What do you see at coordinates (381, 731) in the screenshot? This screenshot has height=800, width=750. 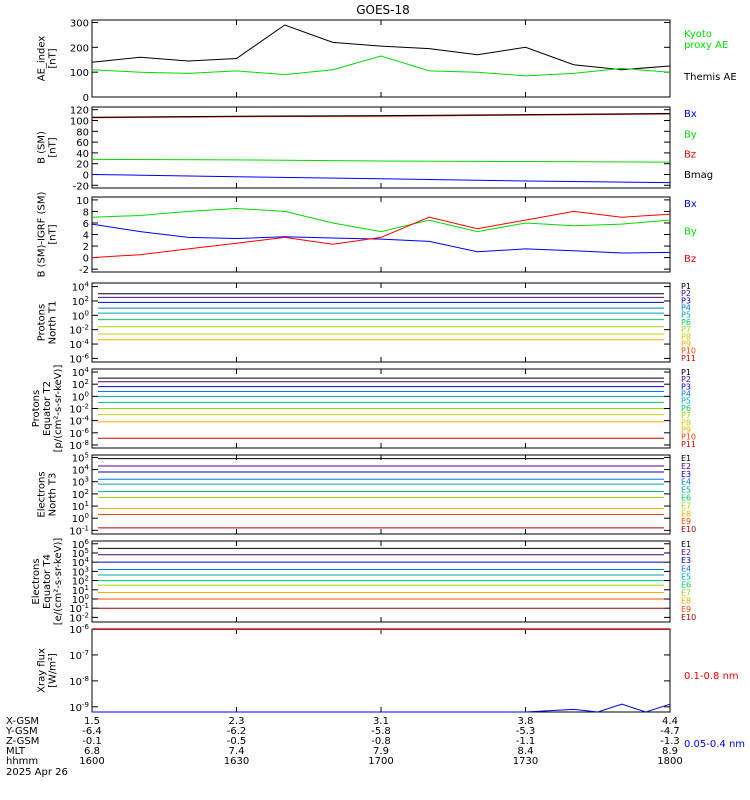 I see `footer-value: -5.8` at bounding box center [381, 731].